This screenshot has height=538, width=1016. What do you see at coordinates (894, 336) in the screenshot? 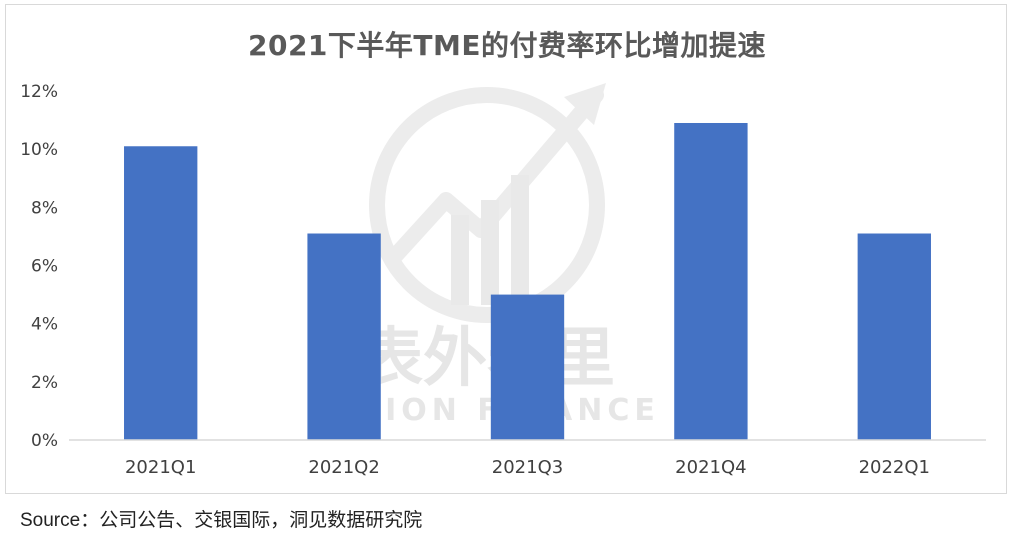
I see `bar-2022Q1` at bounding box center [894, 336].